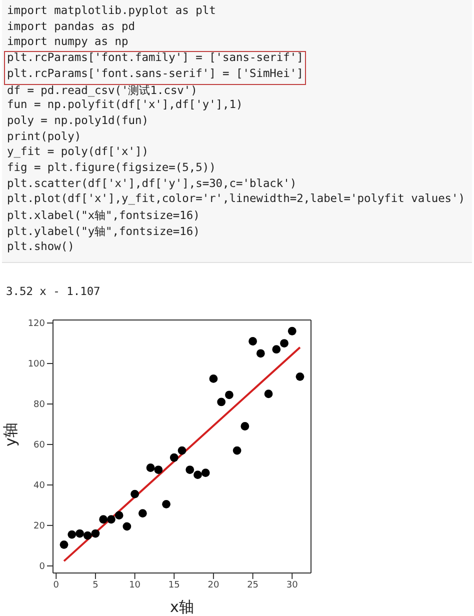 This screenshot has height=616, width=474. What do you see at coordinates (44, 136) in the screenshot?
I see `text: print(poly)` at bounding box center [44, 136].